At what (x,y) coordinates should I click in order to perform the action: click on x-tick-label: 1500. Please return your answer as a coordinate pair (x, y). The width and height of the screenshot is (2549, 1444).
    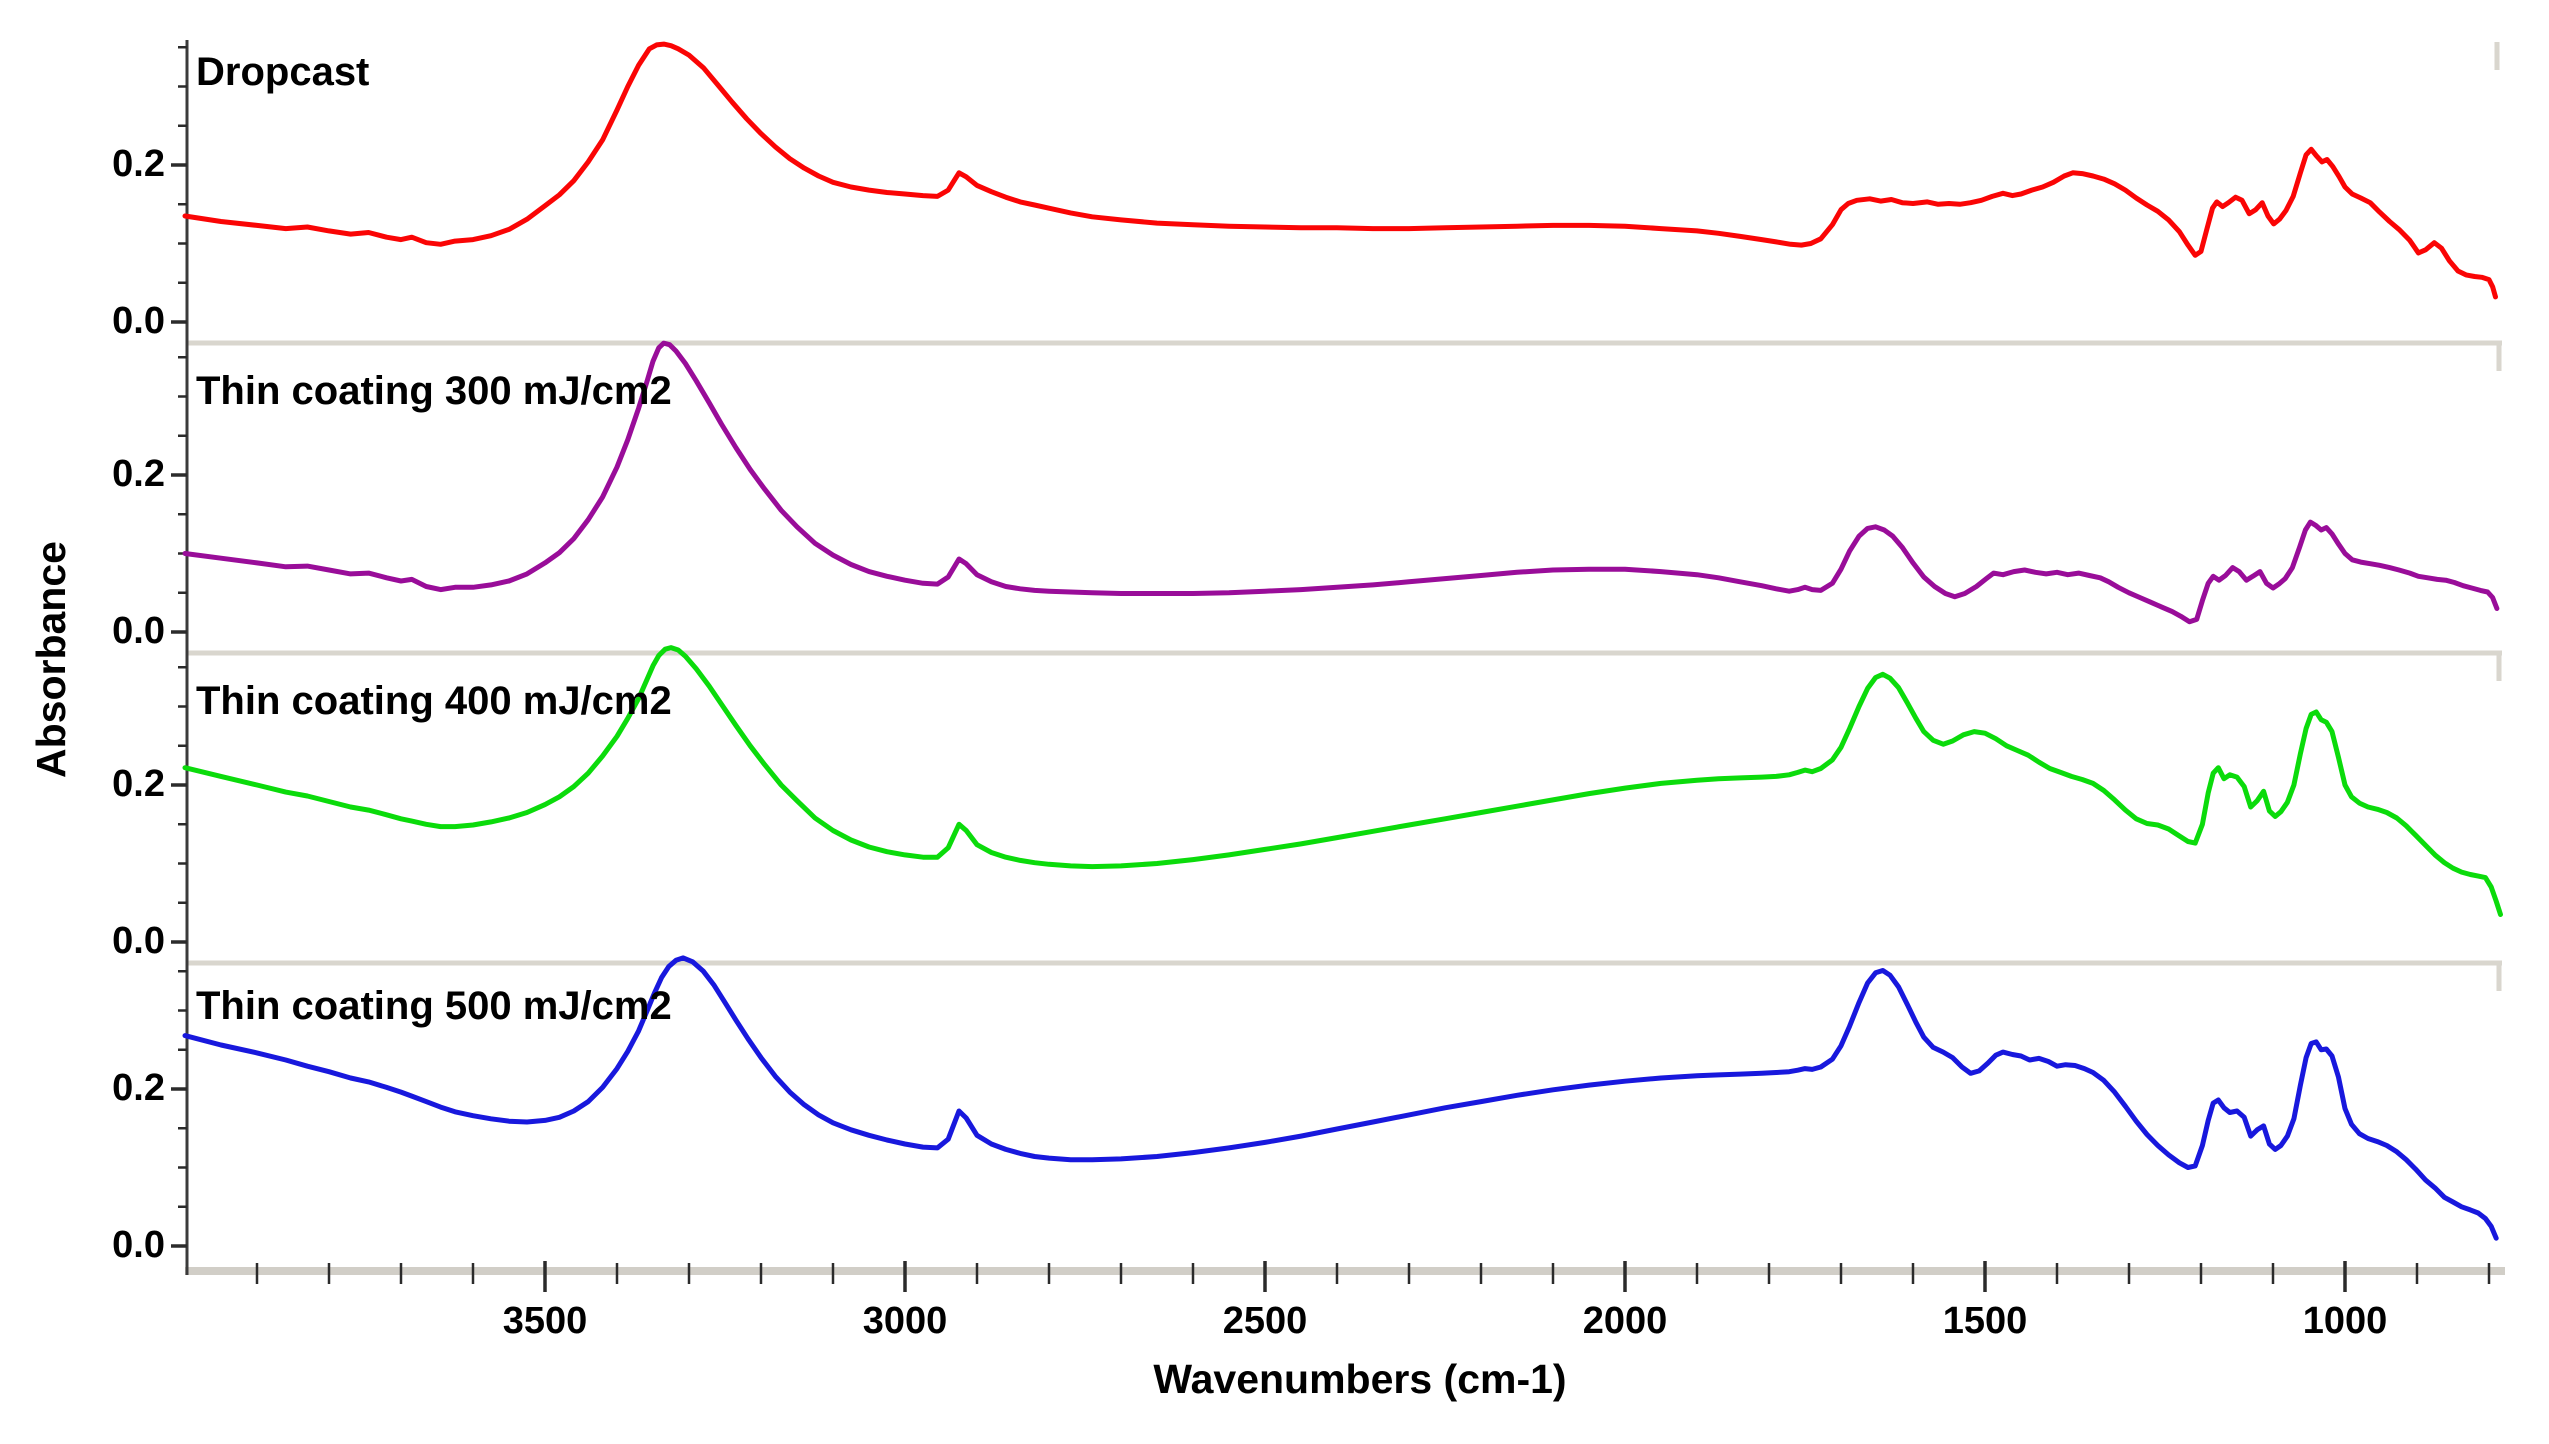
    Looking at the image, I should click on (1985, 1321).